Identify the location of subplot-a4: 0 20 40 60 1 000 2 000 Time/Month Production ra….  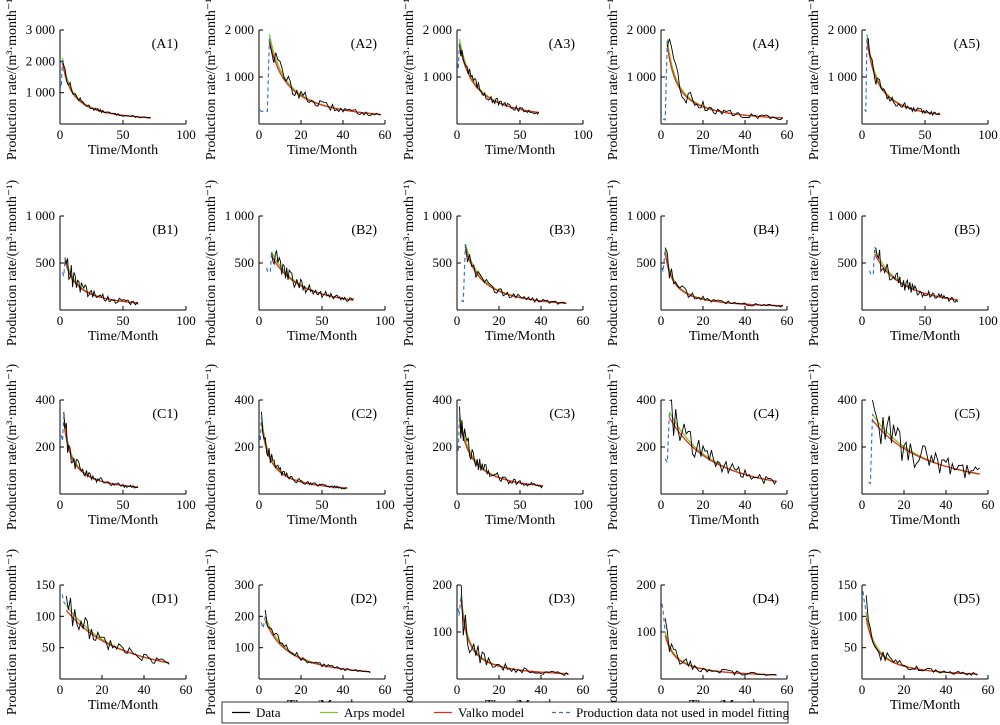
(700, 80).